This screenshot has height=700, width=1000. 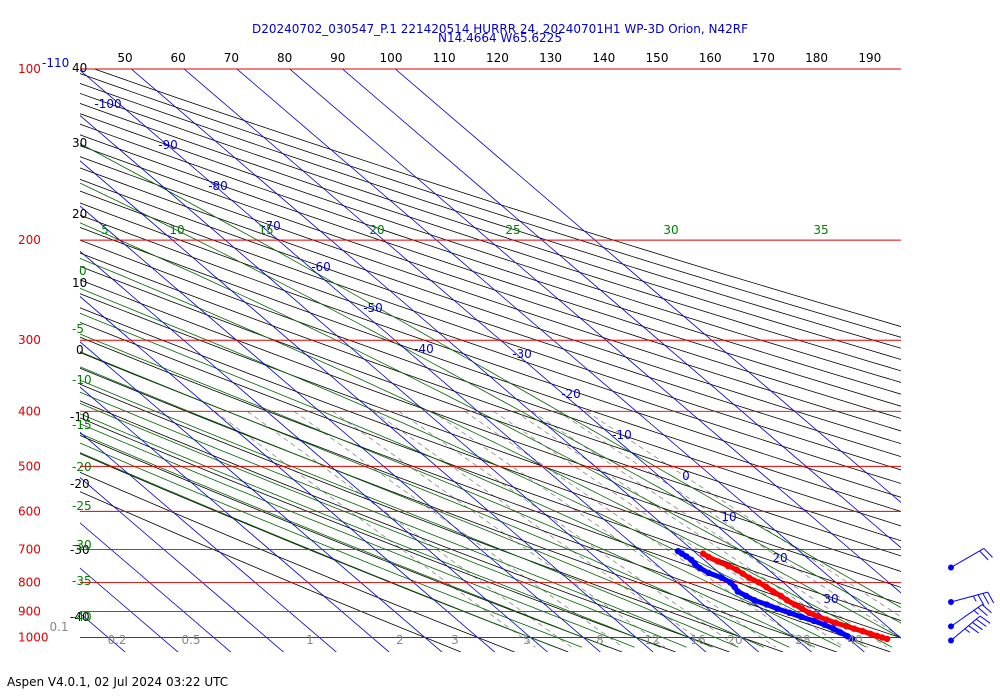 What do you see at coordinates (29, 240) in the screenshot?
I see `pressure-label: 200` at bounding box center [29, 240].